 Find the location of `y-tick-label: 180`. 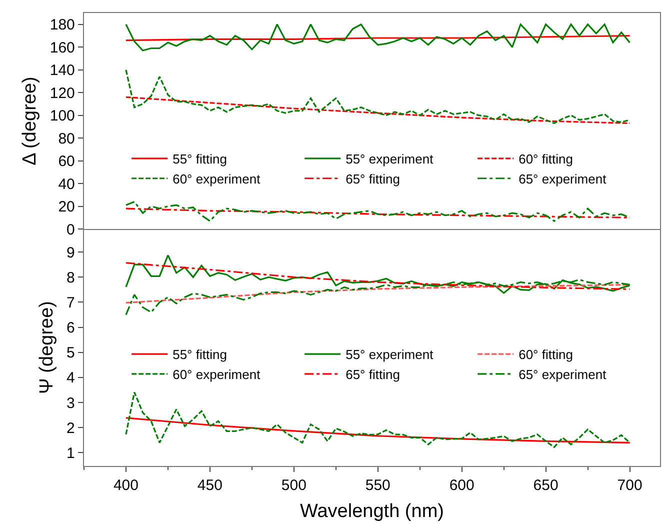

y-tick-label: 180 is located at coordinates (62, 25).